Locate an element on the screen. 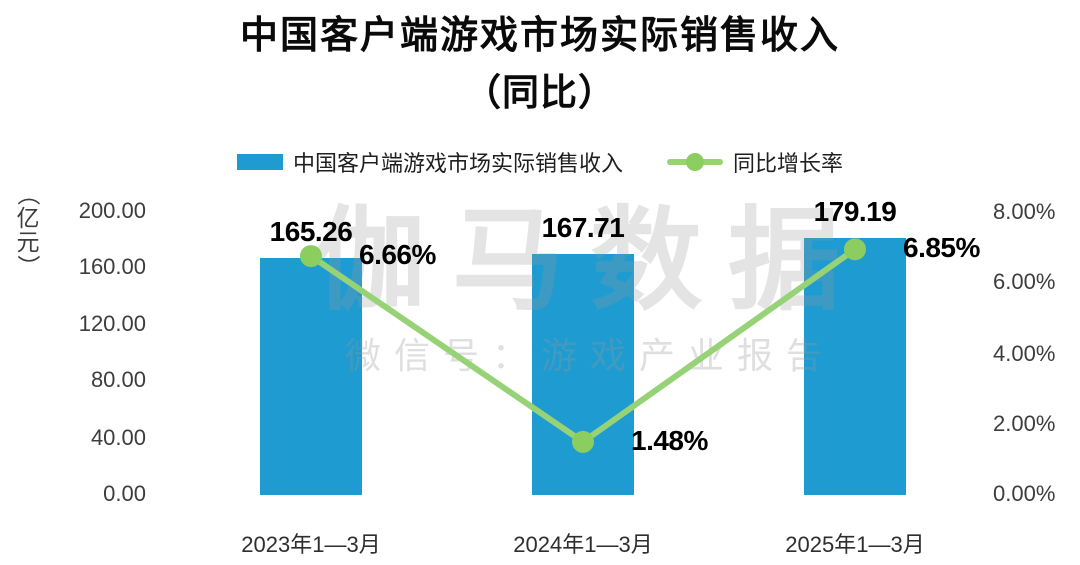  legend: 中国客户端游戏市场实际销售收入 同比增长率 is located at coordinates (540, 162).